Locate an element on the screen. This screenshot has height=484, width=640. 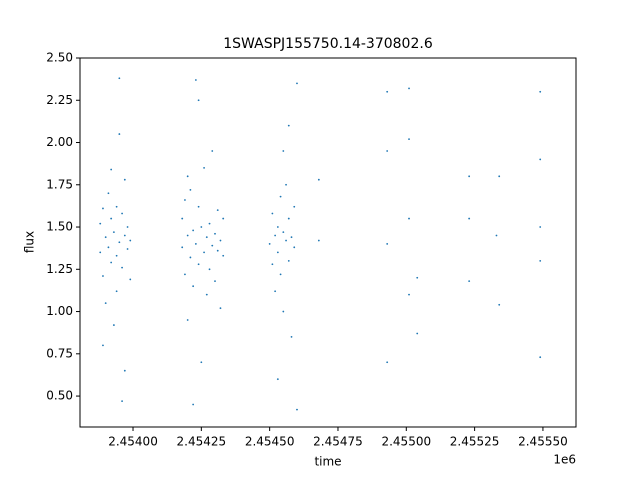
chart-title: 1SWASPJ155750.14-370802.6 is located at coordinates (328, 44).